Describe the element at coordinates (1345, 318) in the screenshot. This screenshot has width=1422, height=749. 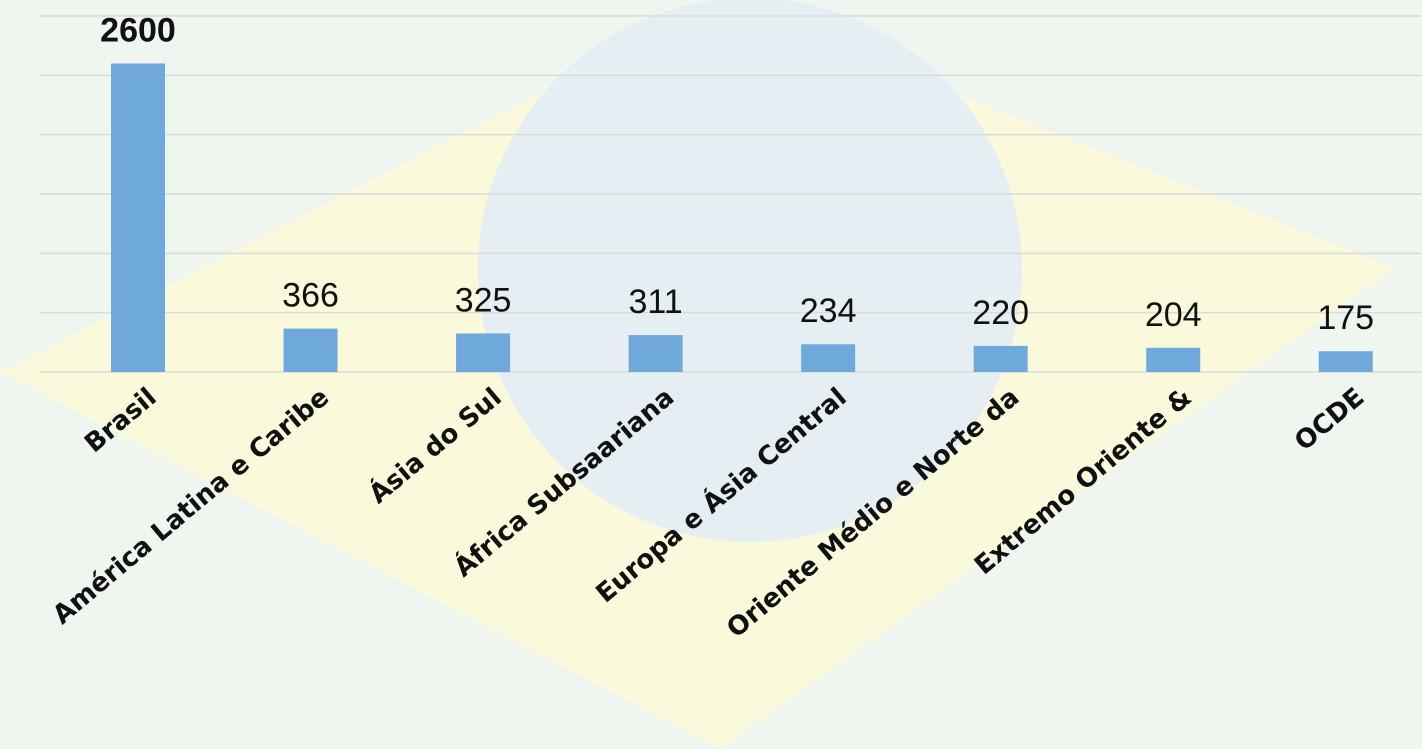
I see `value-label: 175` at that location.